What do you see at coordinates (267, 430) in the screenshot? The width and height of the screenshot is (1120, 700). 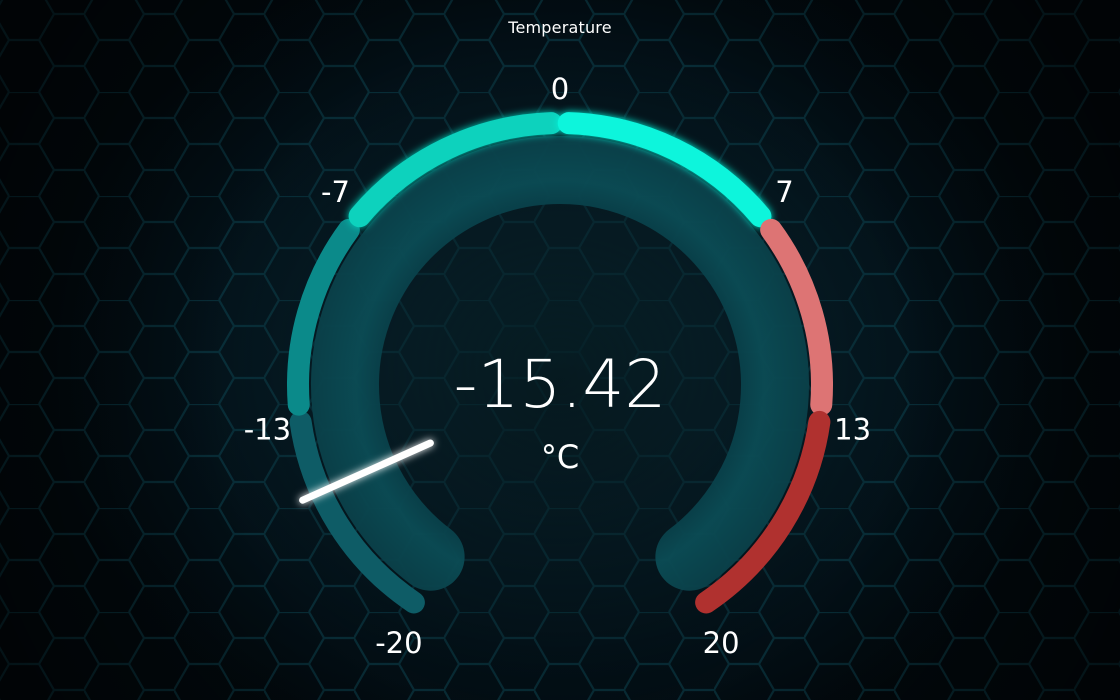 I see `tick-label: -13` at bounding box center [267, 430].